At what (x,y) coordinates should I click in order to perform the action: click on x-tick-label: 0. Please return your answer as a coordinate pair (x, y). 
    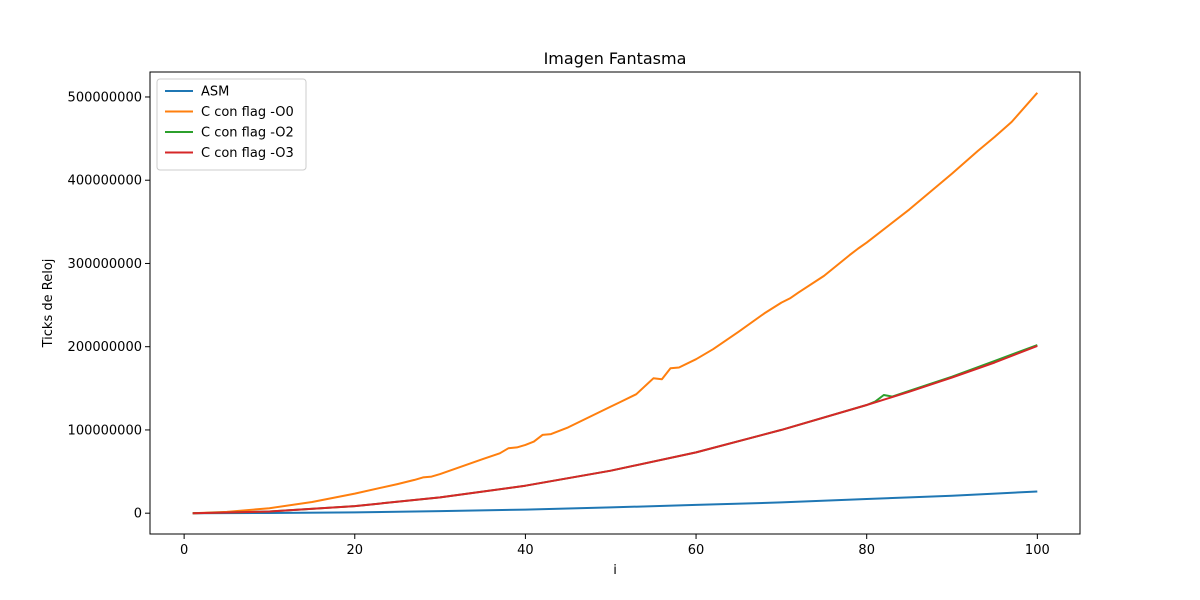
    Looking at the image, I should click on (184, 550).